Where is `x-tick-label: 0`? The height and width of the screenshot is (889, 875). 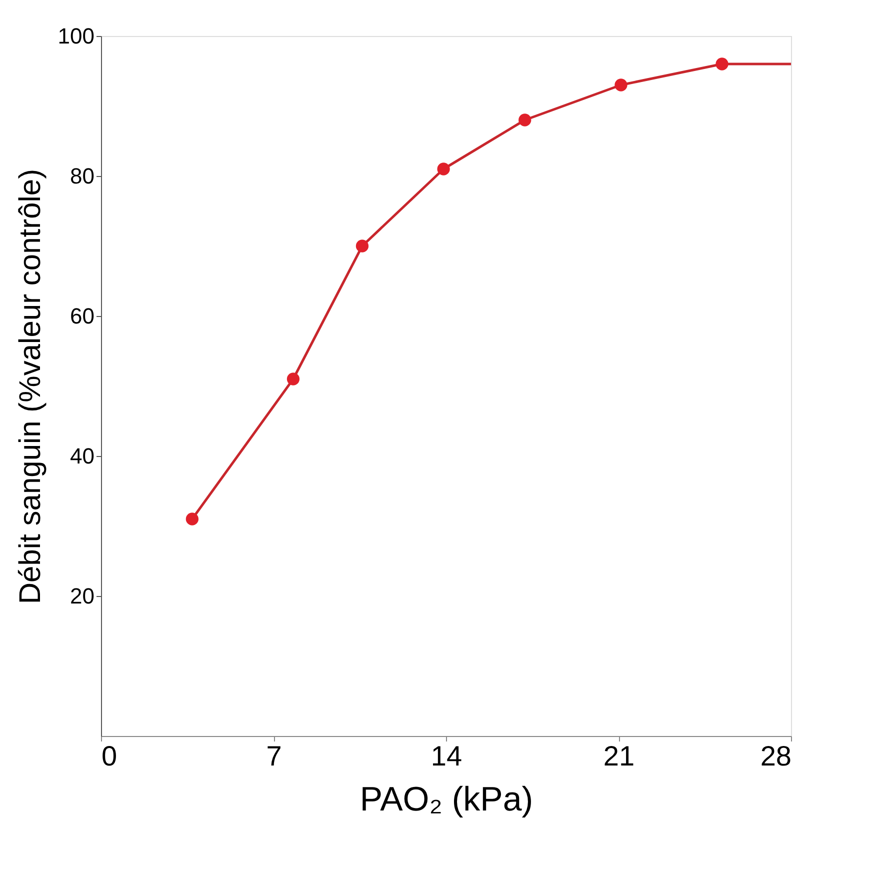
x-tick-label: 0 is located at coordinates (110, 756).